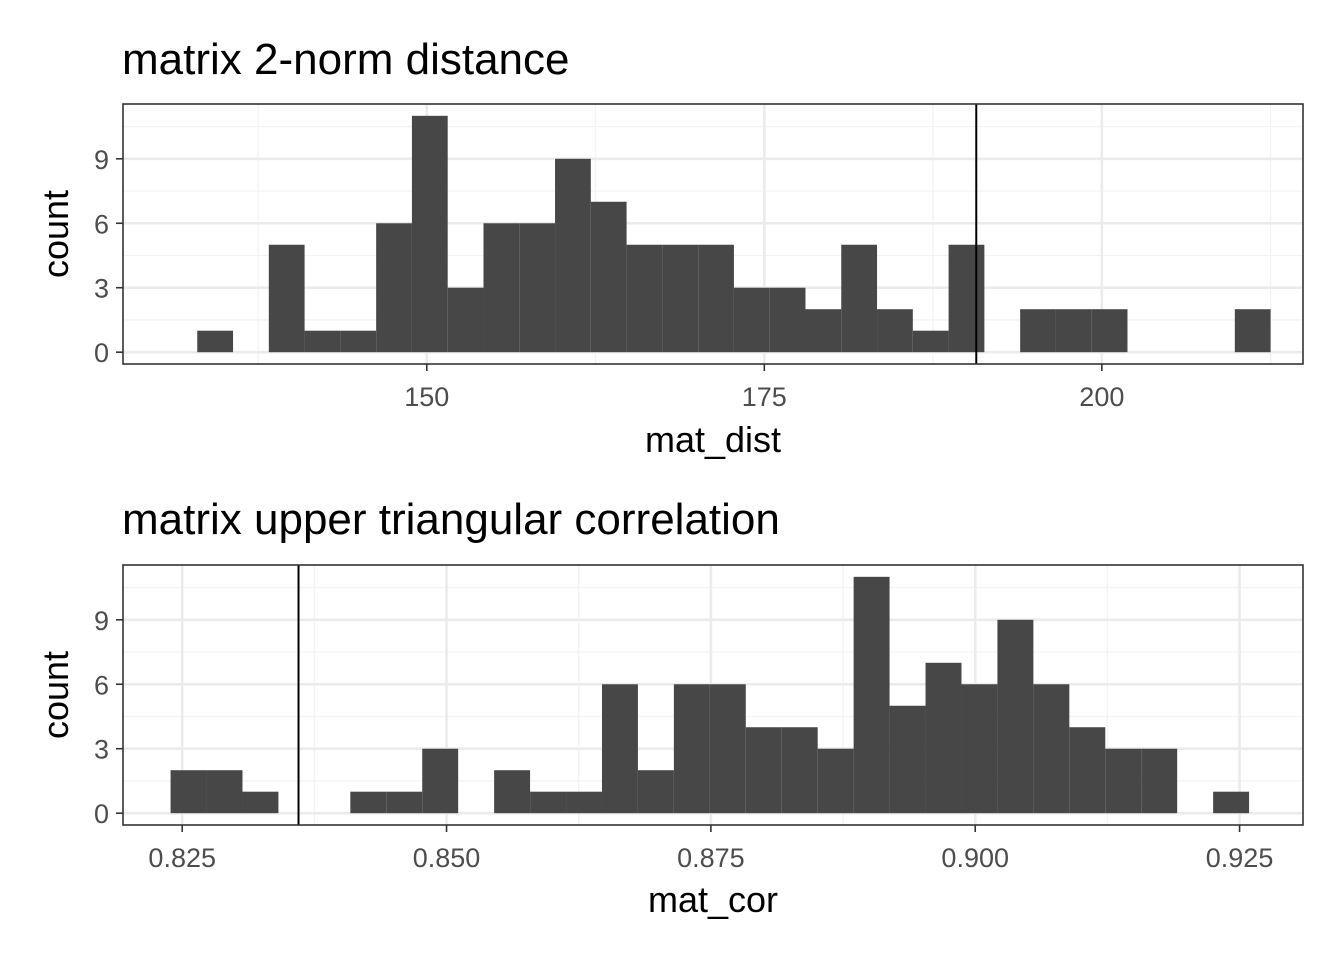  Describe the element at coordinates (764, 397) in the screenshot. I see `x-tick-label: 175` at that location.